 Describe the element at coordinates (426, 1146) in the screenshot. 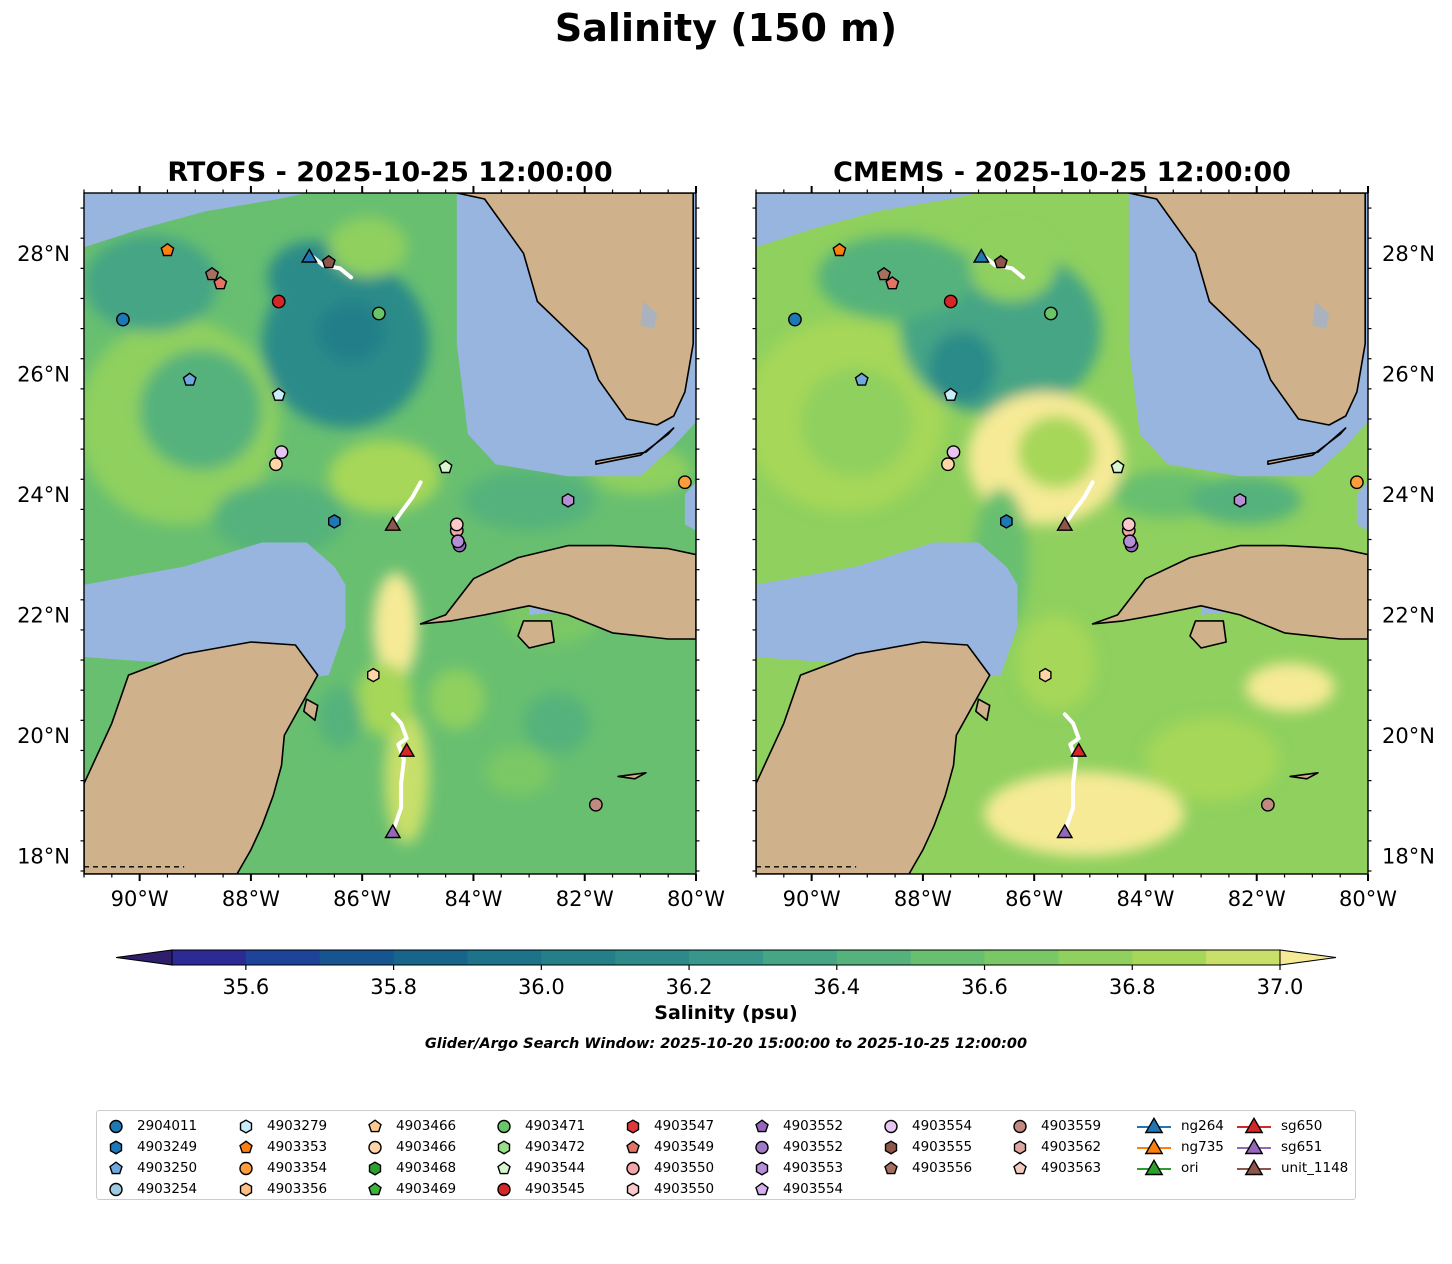

I see `legend-label: 4903466` at that location.